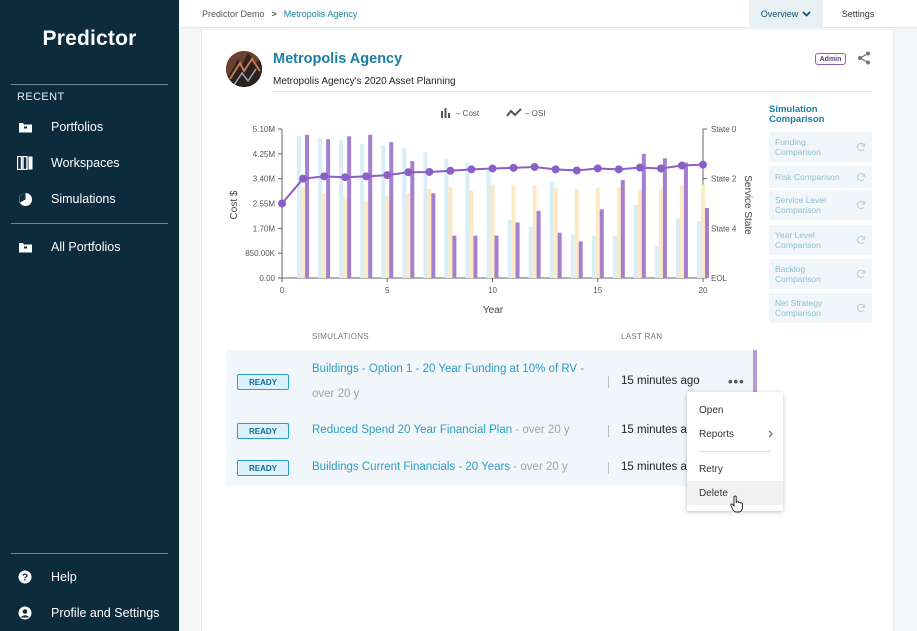 The width and height of the screenshot is (917, 631). Describe the element at coordinates (77, 127) in the screenshot. I see `sidebar-item-label: Portfolios` at that location.